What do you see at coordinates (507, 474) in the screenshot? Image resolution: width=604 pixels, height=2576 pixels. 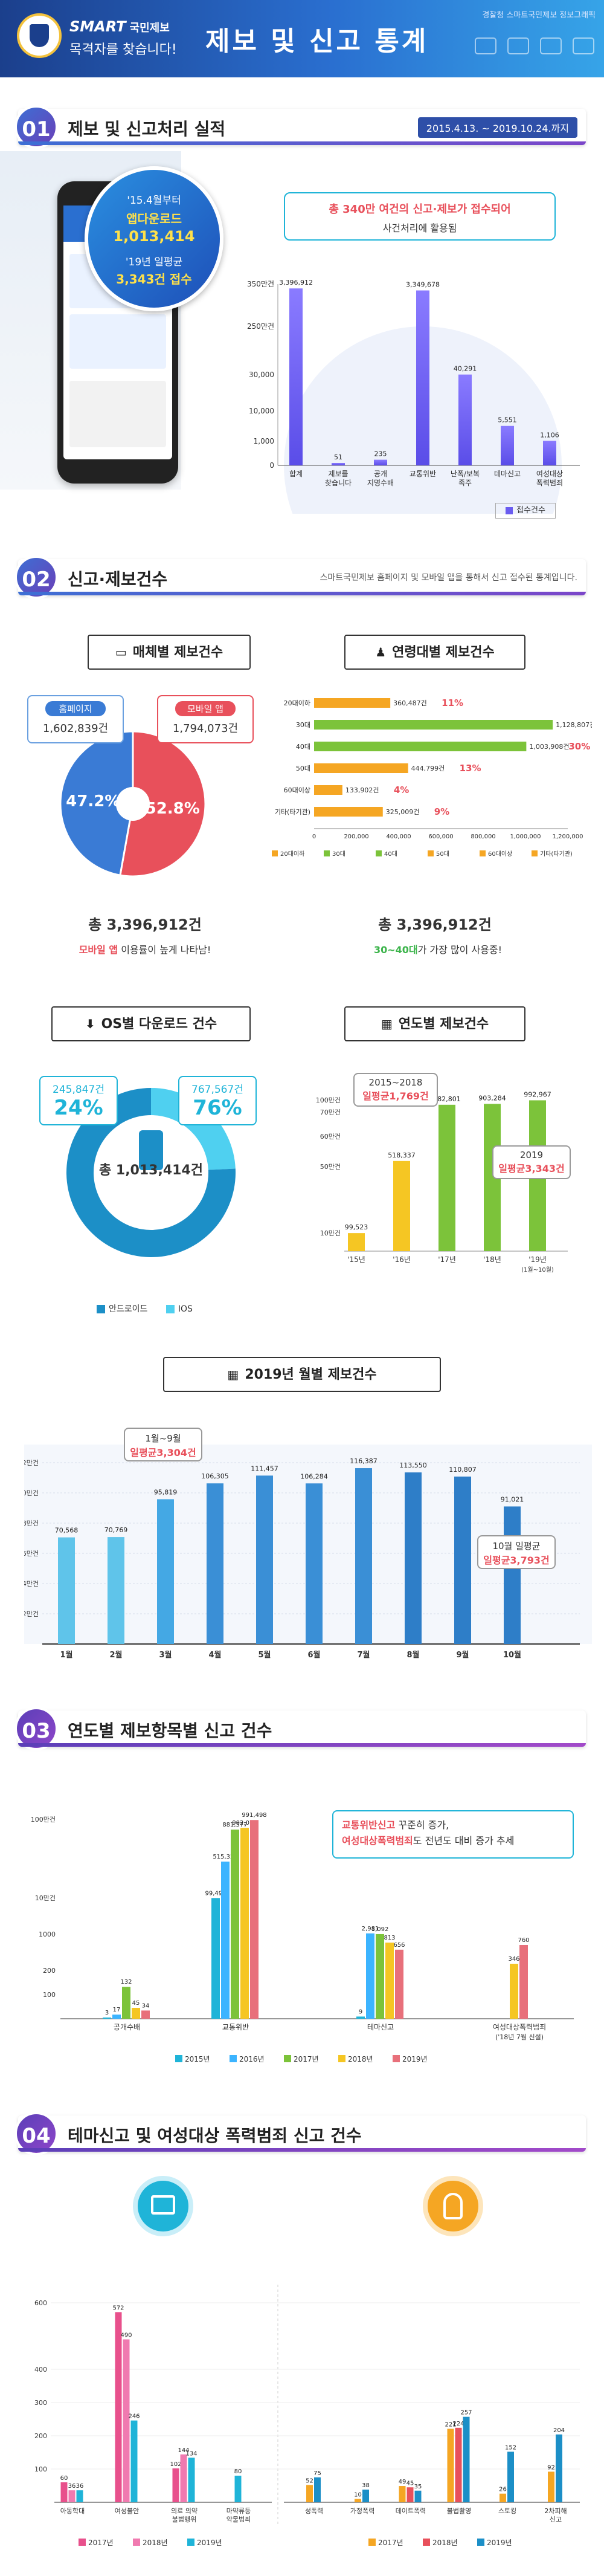 I see `x-tick-label: 테마신고` at bounding box center [507, 474].